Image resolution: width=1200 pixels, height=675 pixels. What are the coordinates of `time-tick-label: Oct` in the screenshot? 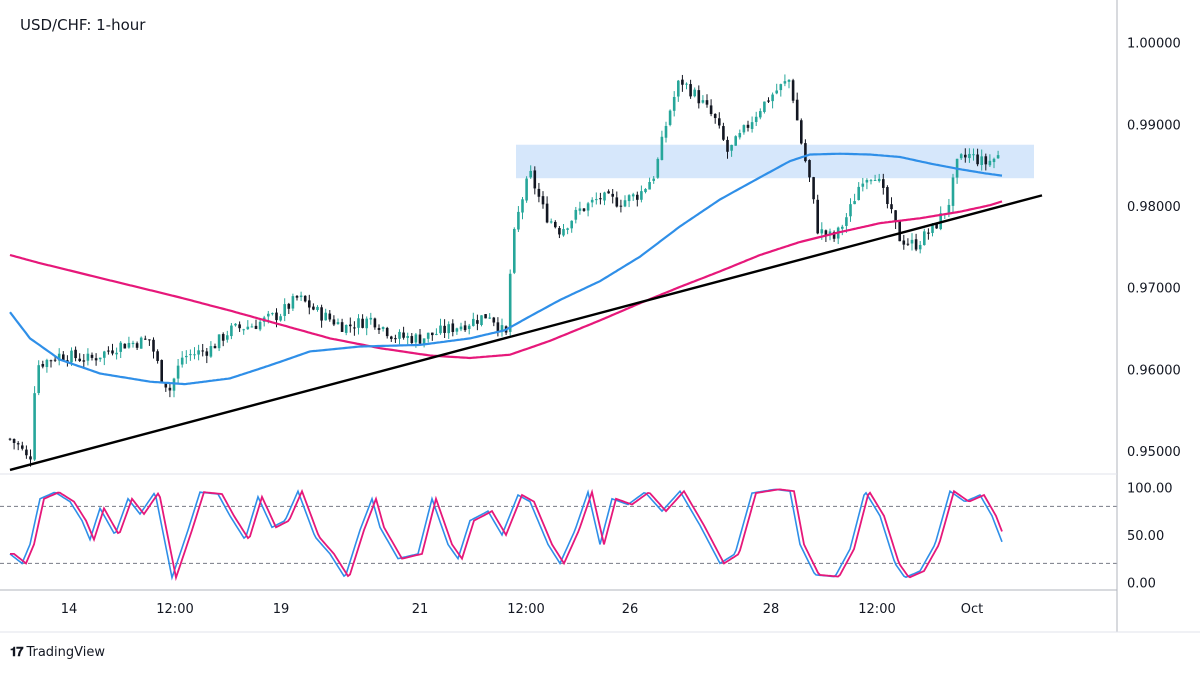 It's located at (972, 609).